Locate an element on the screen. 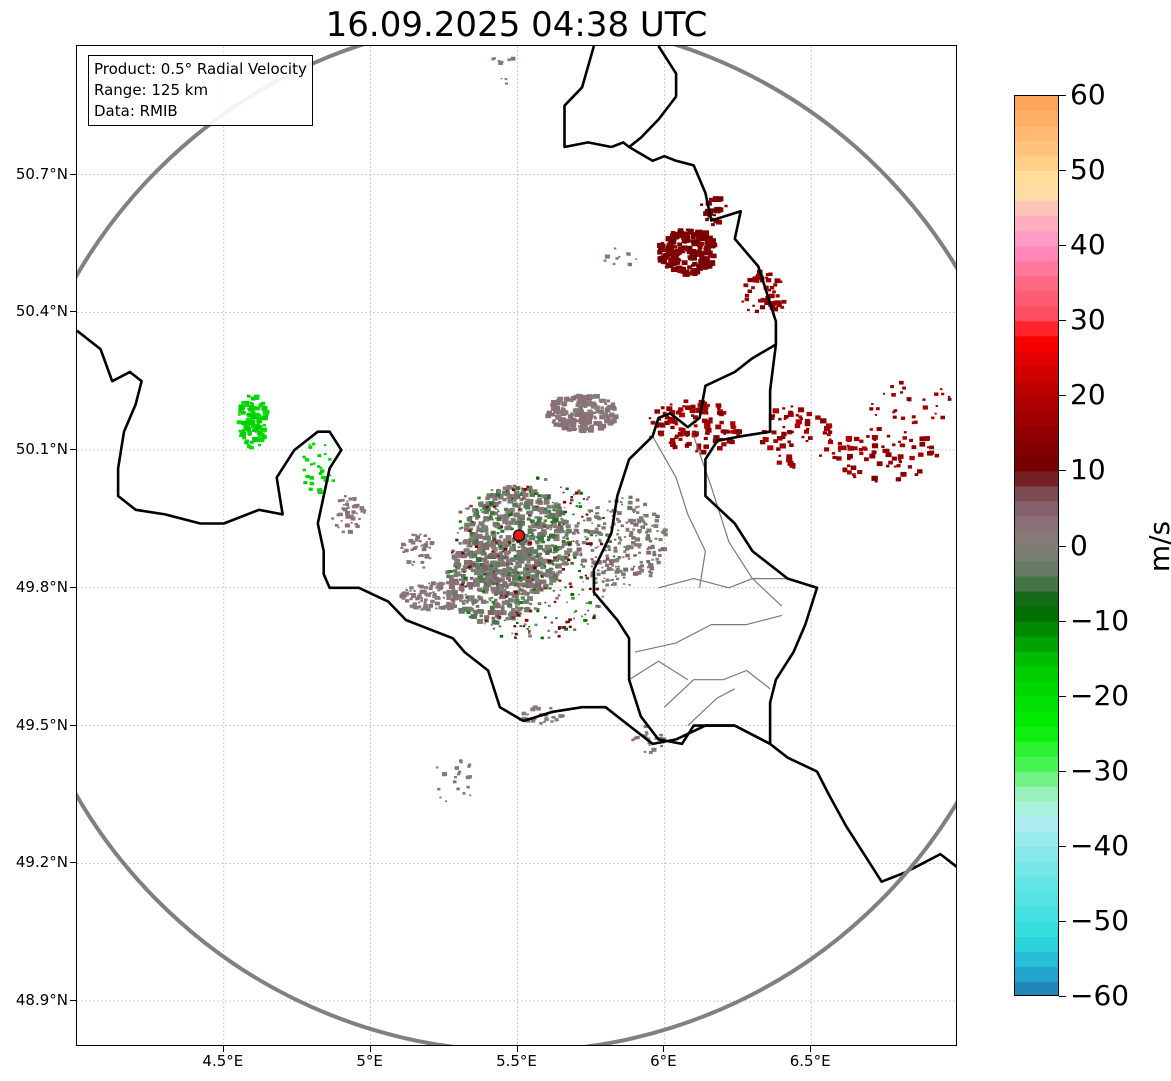 The width and height of the screenshot is (1171, 1081). lon-tick-label: 5°E is located at coordinates (369, 1061).